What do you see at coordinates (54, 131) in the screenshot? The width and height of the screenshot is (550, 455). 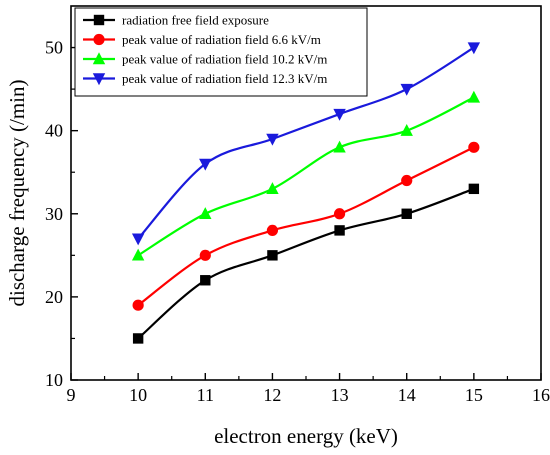 I see `y-tick-label: 40` at bounding box center [54, 131].